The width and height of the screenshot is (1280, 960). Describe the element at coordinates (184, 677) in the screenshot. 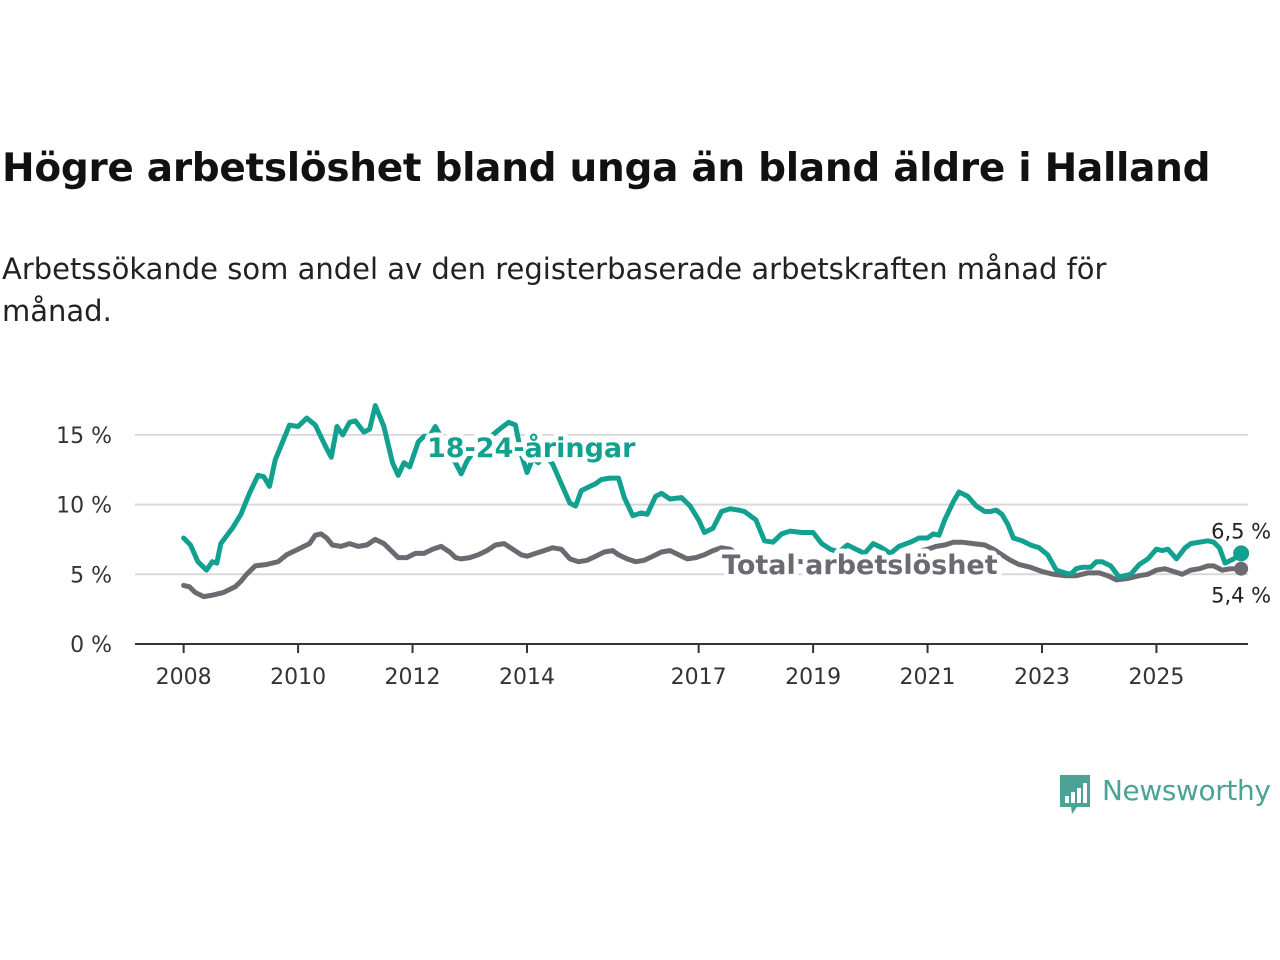

I see `x-tick-label: 2008` at that location.